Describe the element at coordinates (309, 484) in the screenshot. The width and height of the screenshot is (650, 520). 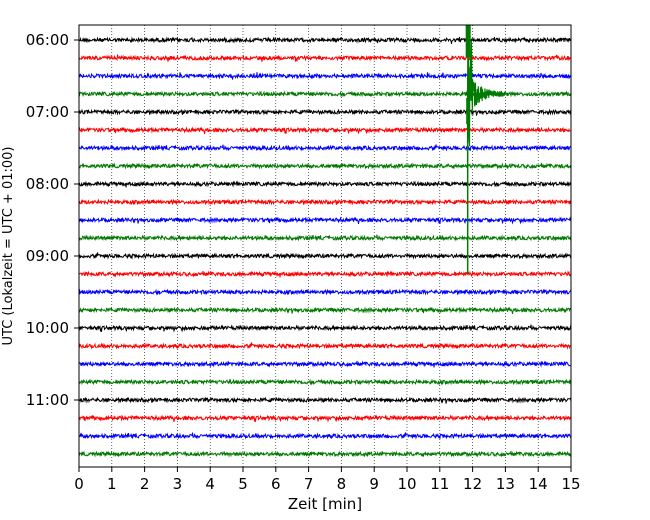
I see `x-tick-label: 7` at that location.